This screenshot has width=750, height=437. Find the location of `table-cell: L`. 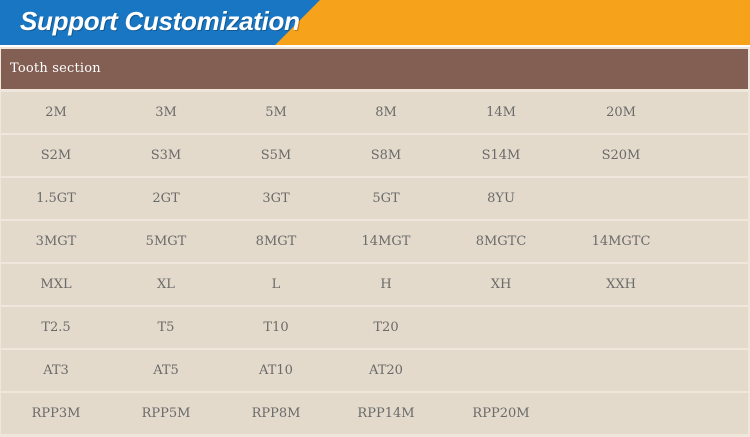

table-cell: L is located at coordinates (276, 284).